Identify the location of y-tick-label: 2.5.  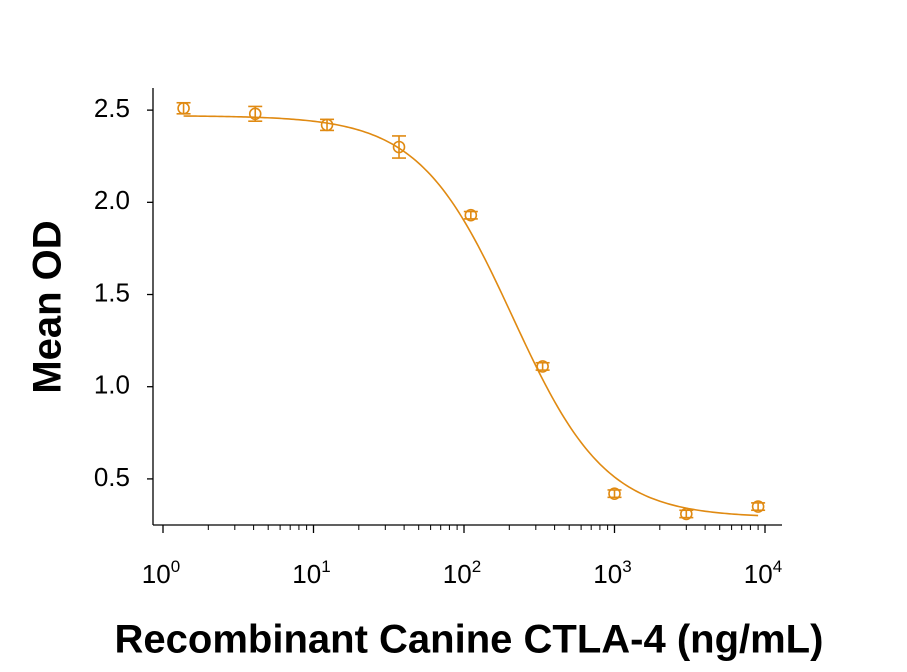
(112, 108).